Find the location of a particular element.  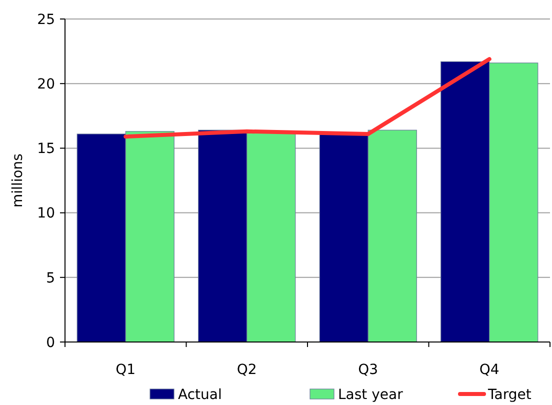

x-tick-label: Q2 is located at coordinates (246, 370).